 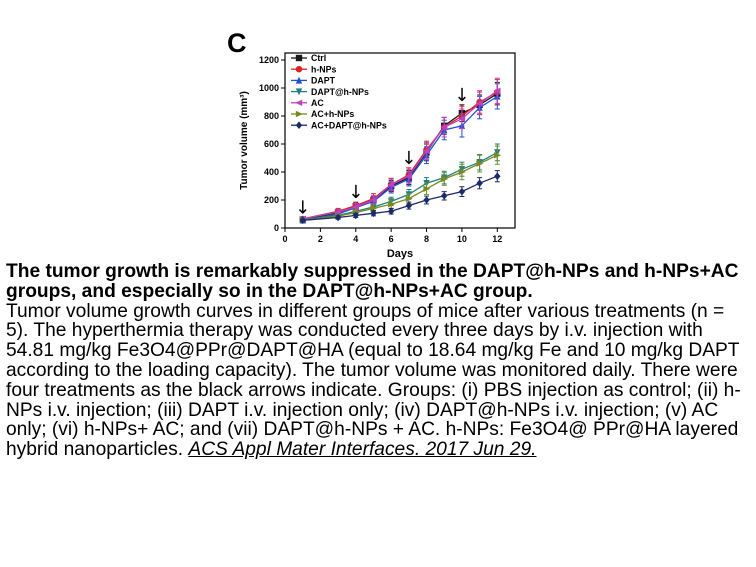 I want to click on x-tick-label: 4, so click(x=355, y=239).